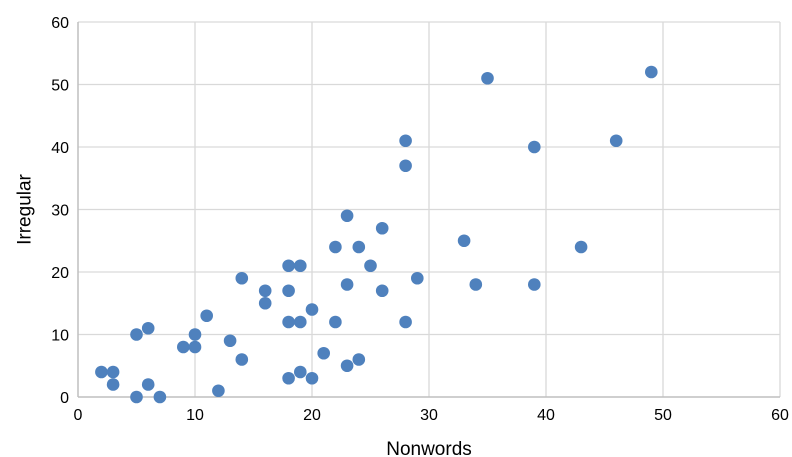 Image resolution: width=792 pixels, height=457 pixels. I want to click on y-tick-label: 50, so click(60, 86).